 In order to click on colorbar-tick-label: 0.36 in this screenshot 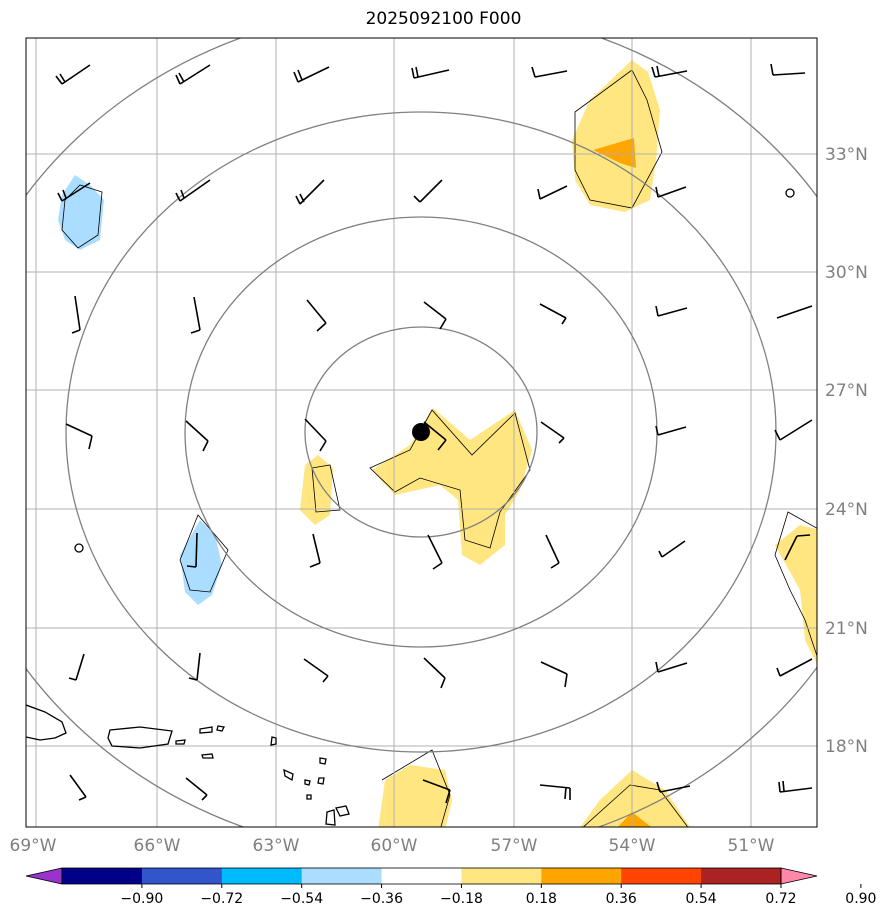, I will do `click(621, 899)`.